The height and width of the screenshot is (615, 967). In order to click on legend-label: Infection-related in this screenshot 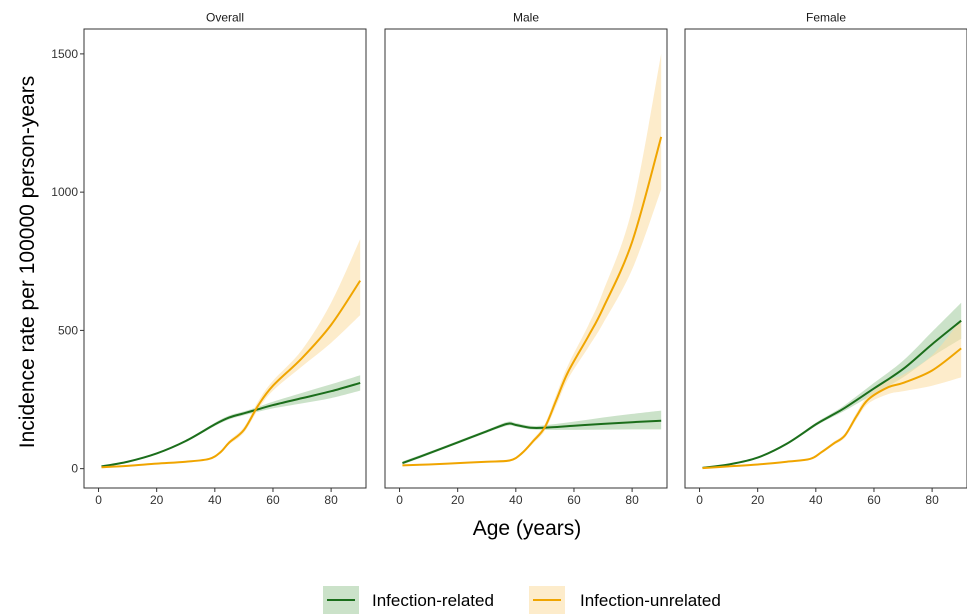, I will do `click(433, 600)`.